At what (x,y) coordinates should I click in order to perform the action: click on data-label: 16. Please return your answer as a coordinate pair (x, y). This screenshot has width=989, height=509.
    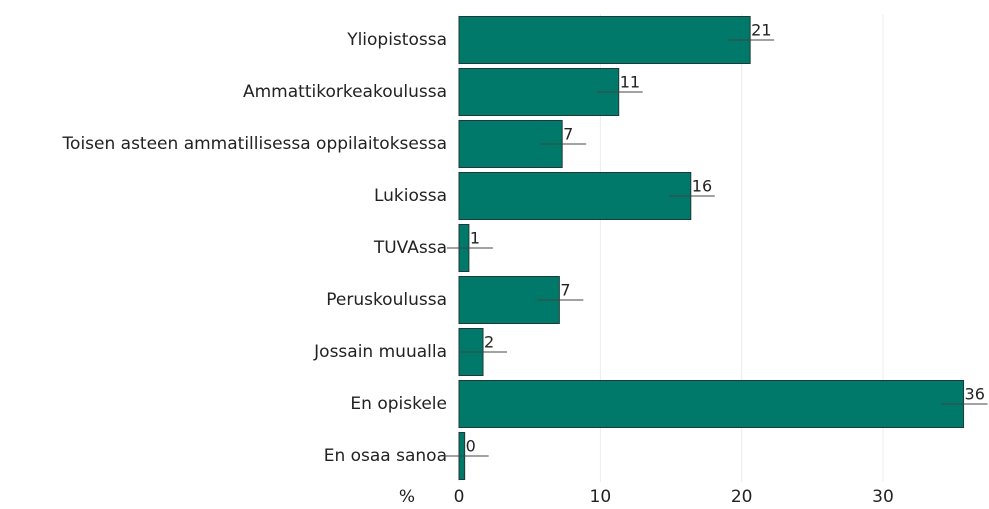
    Looking at the image, I should click on (702, 186).